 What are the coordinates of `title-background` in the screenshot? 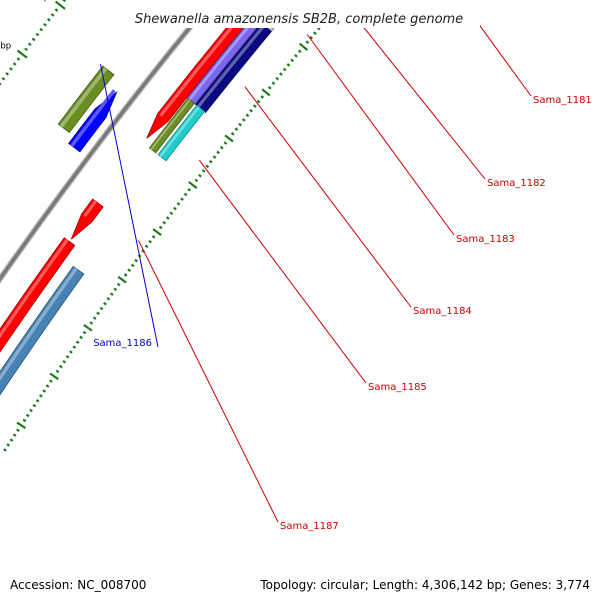 It's located at (300, 14).